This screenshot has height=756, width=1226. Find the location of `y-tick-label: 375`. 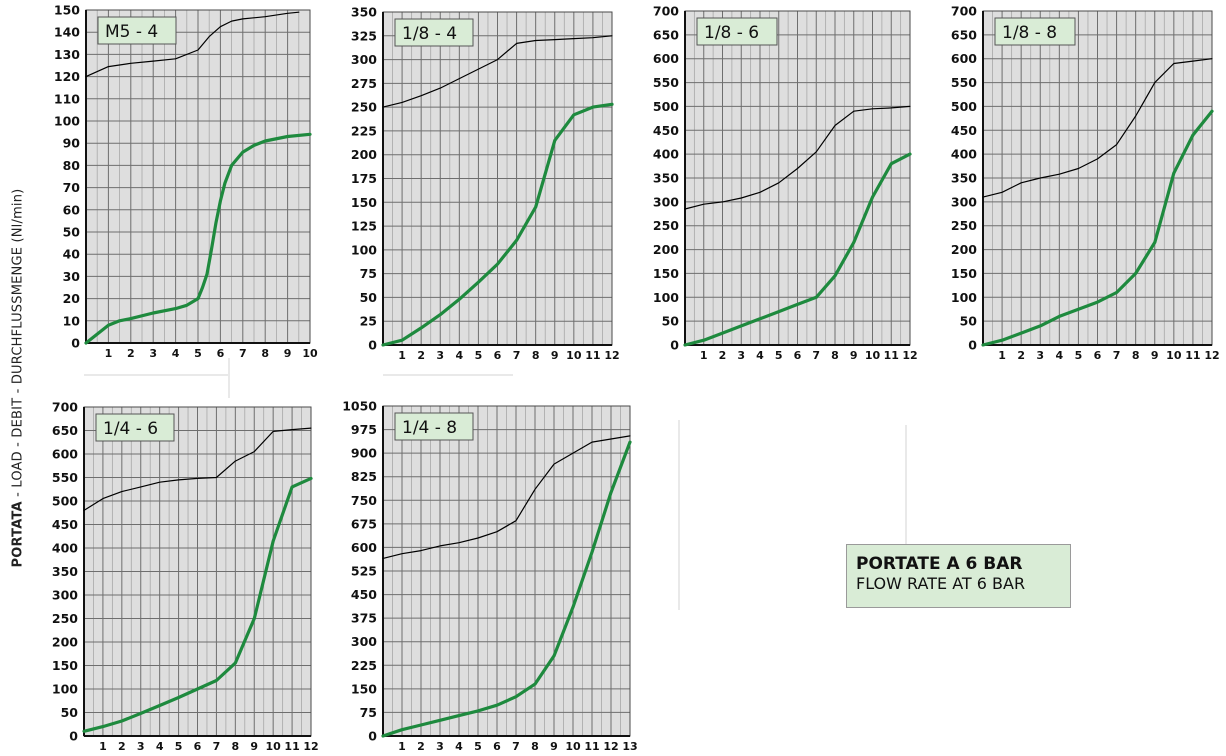

y-tick-label: 375 is located at coordinates (364, 618).